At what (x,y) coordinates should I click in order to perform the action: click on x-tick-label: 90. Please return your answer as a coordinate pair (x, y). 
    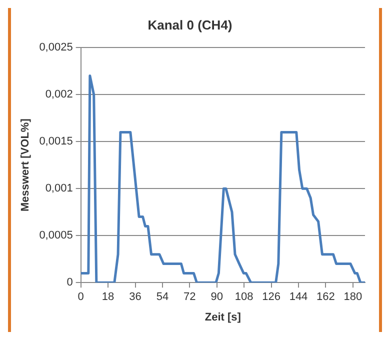
    Looking at the image, I should click on (216, 297).